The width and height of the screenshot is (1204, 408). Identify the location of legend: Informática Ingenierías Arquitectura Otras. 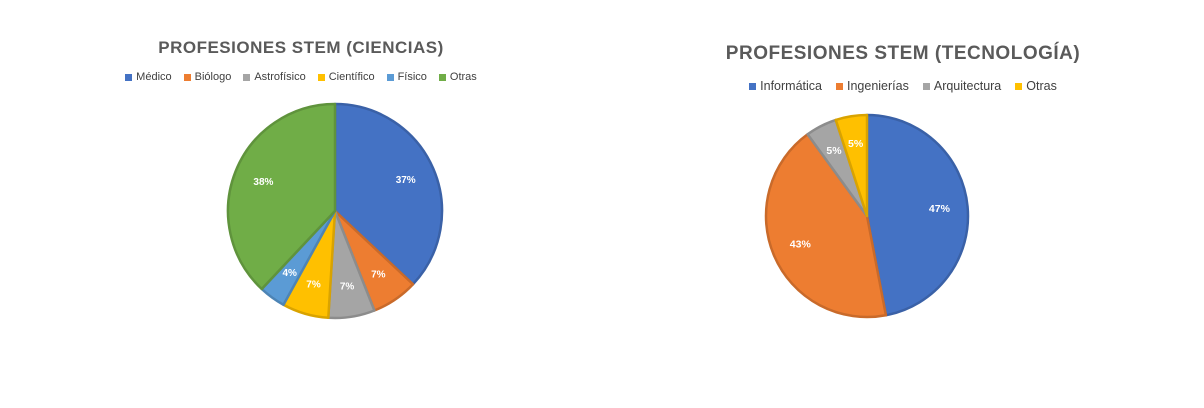
(903, 86).